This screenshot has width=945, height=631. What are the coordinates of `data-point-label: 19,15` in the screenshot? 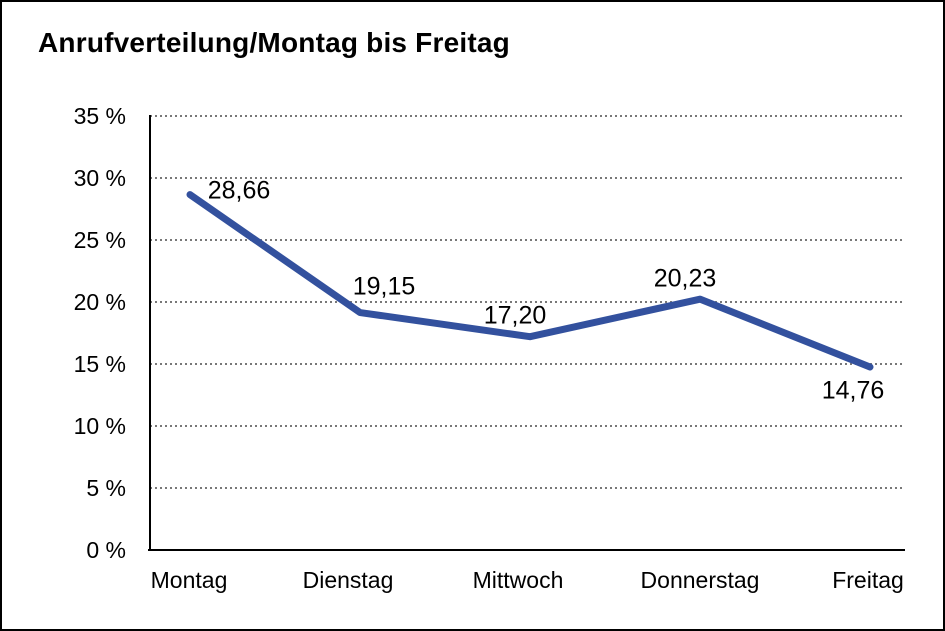 It's located at (384, 286).